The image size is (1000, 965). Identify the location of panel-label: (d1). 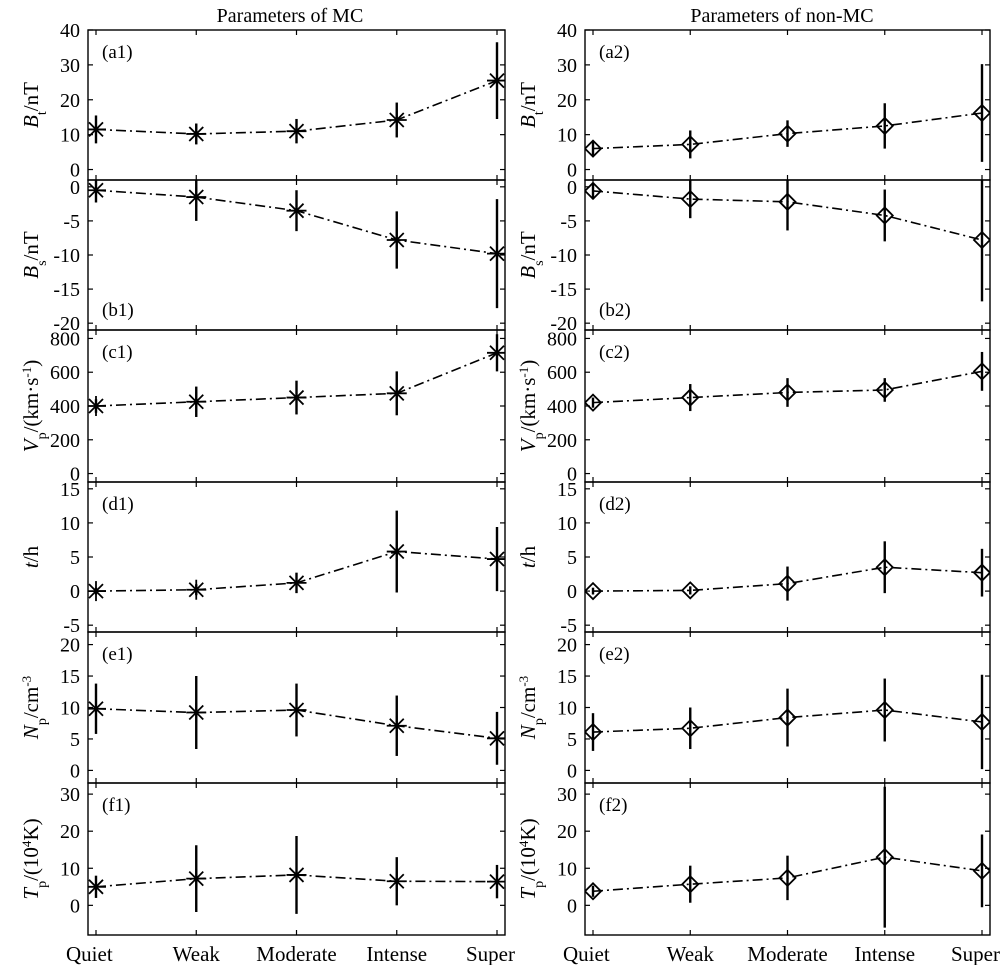
(118, 504).